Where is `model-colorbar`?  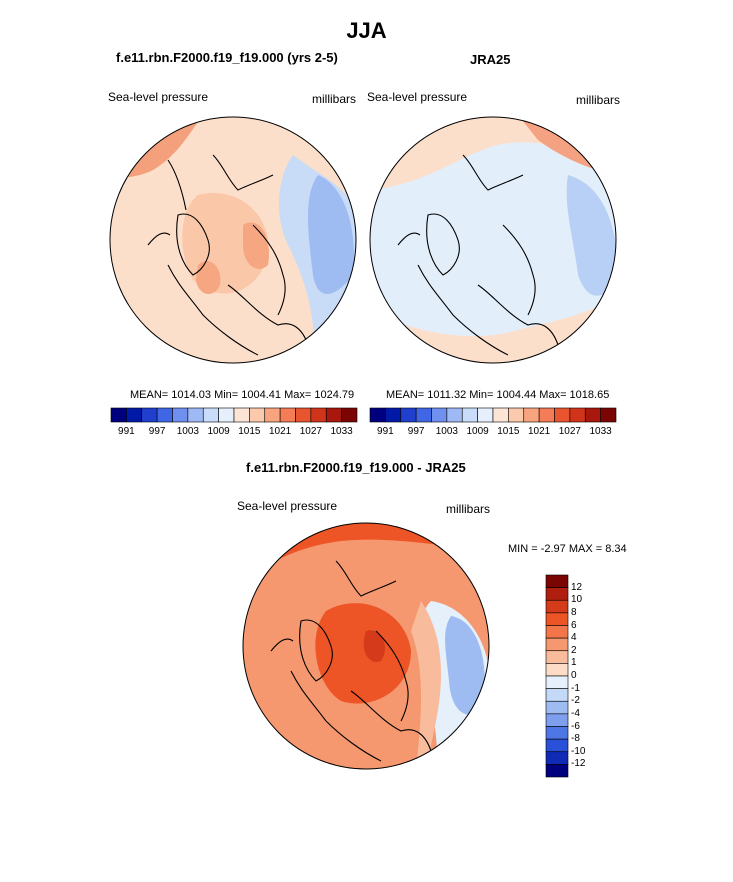
model-colorbar is located at coordinates (234, 415).